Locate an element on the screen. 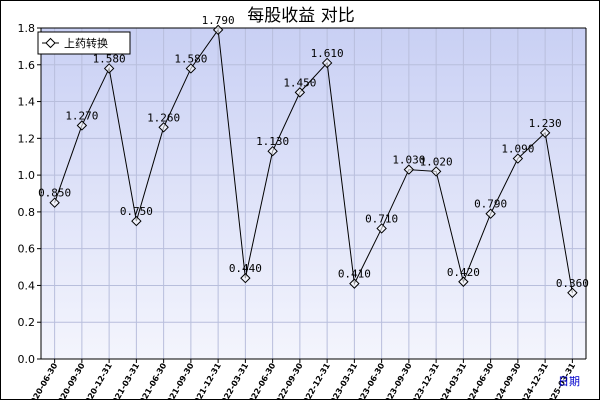  data-label: 1.020 is located at coordinates (436, 161).